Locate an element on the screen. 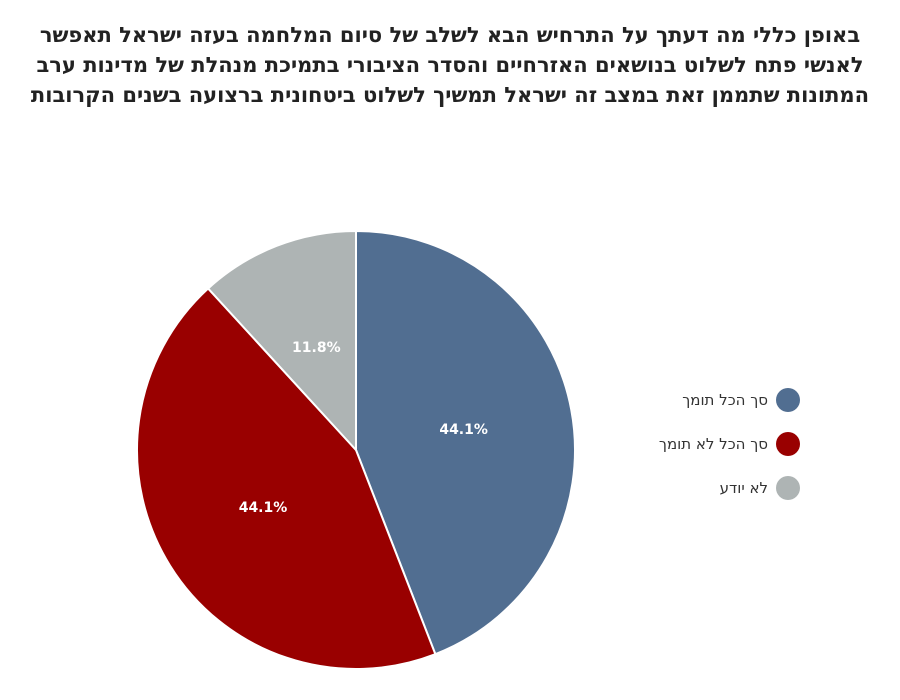 This screenshot has height=700, width=900. legend-swatch-oppose is located at coordinates (788, 444).